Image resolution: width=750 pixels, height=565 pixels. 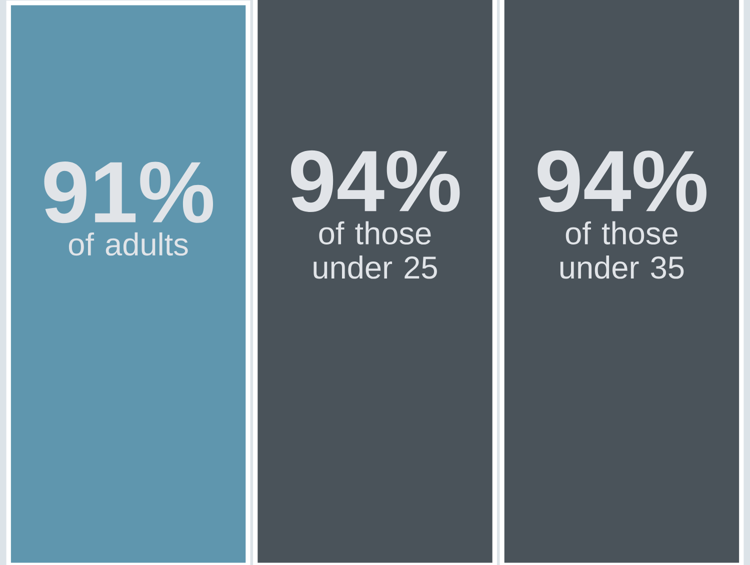 I want to click on data-label: 91%, so click(x=129, y=193).